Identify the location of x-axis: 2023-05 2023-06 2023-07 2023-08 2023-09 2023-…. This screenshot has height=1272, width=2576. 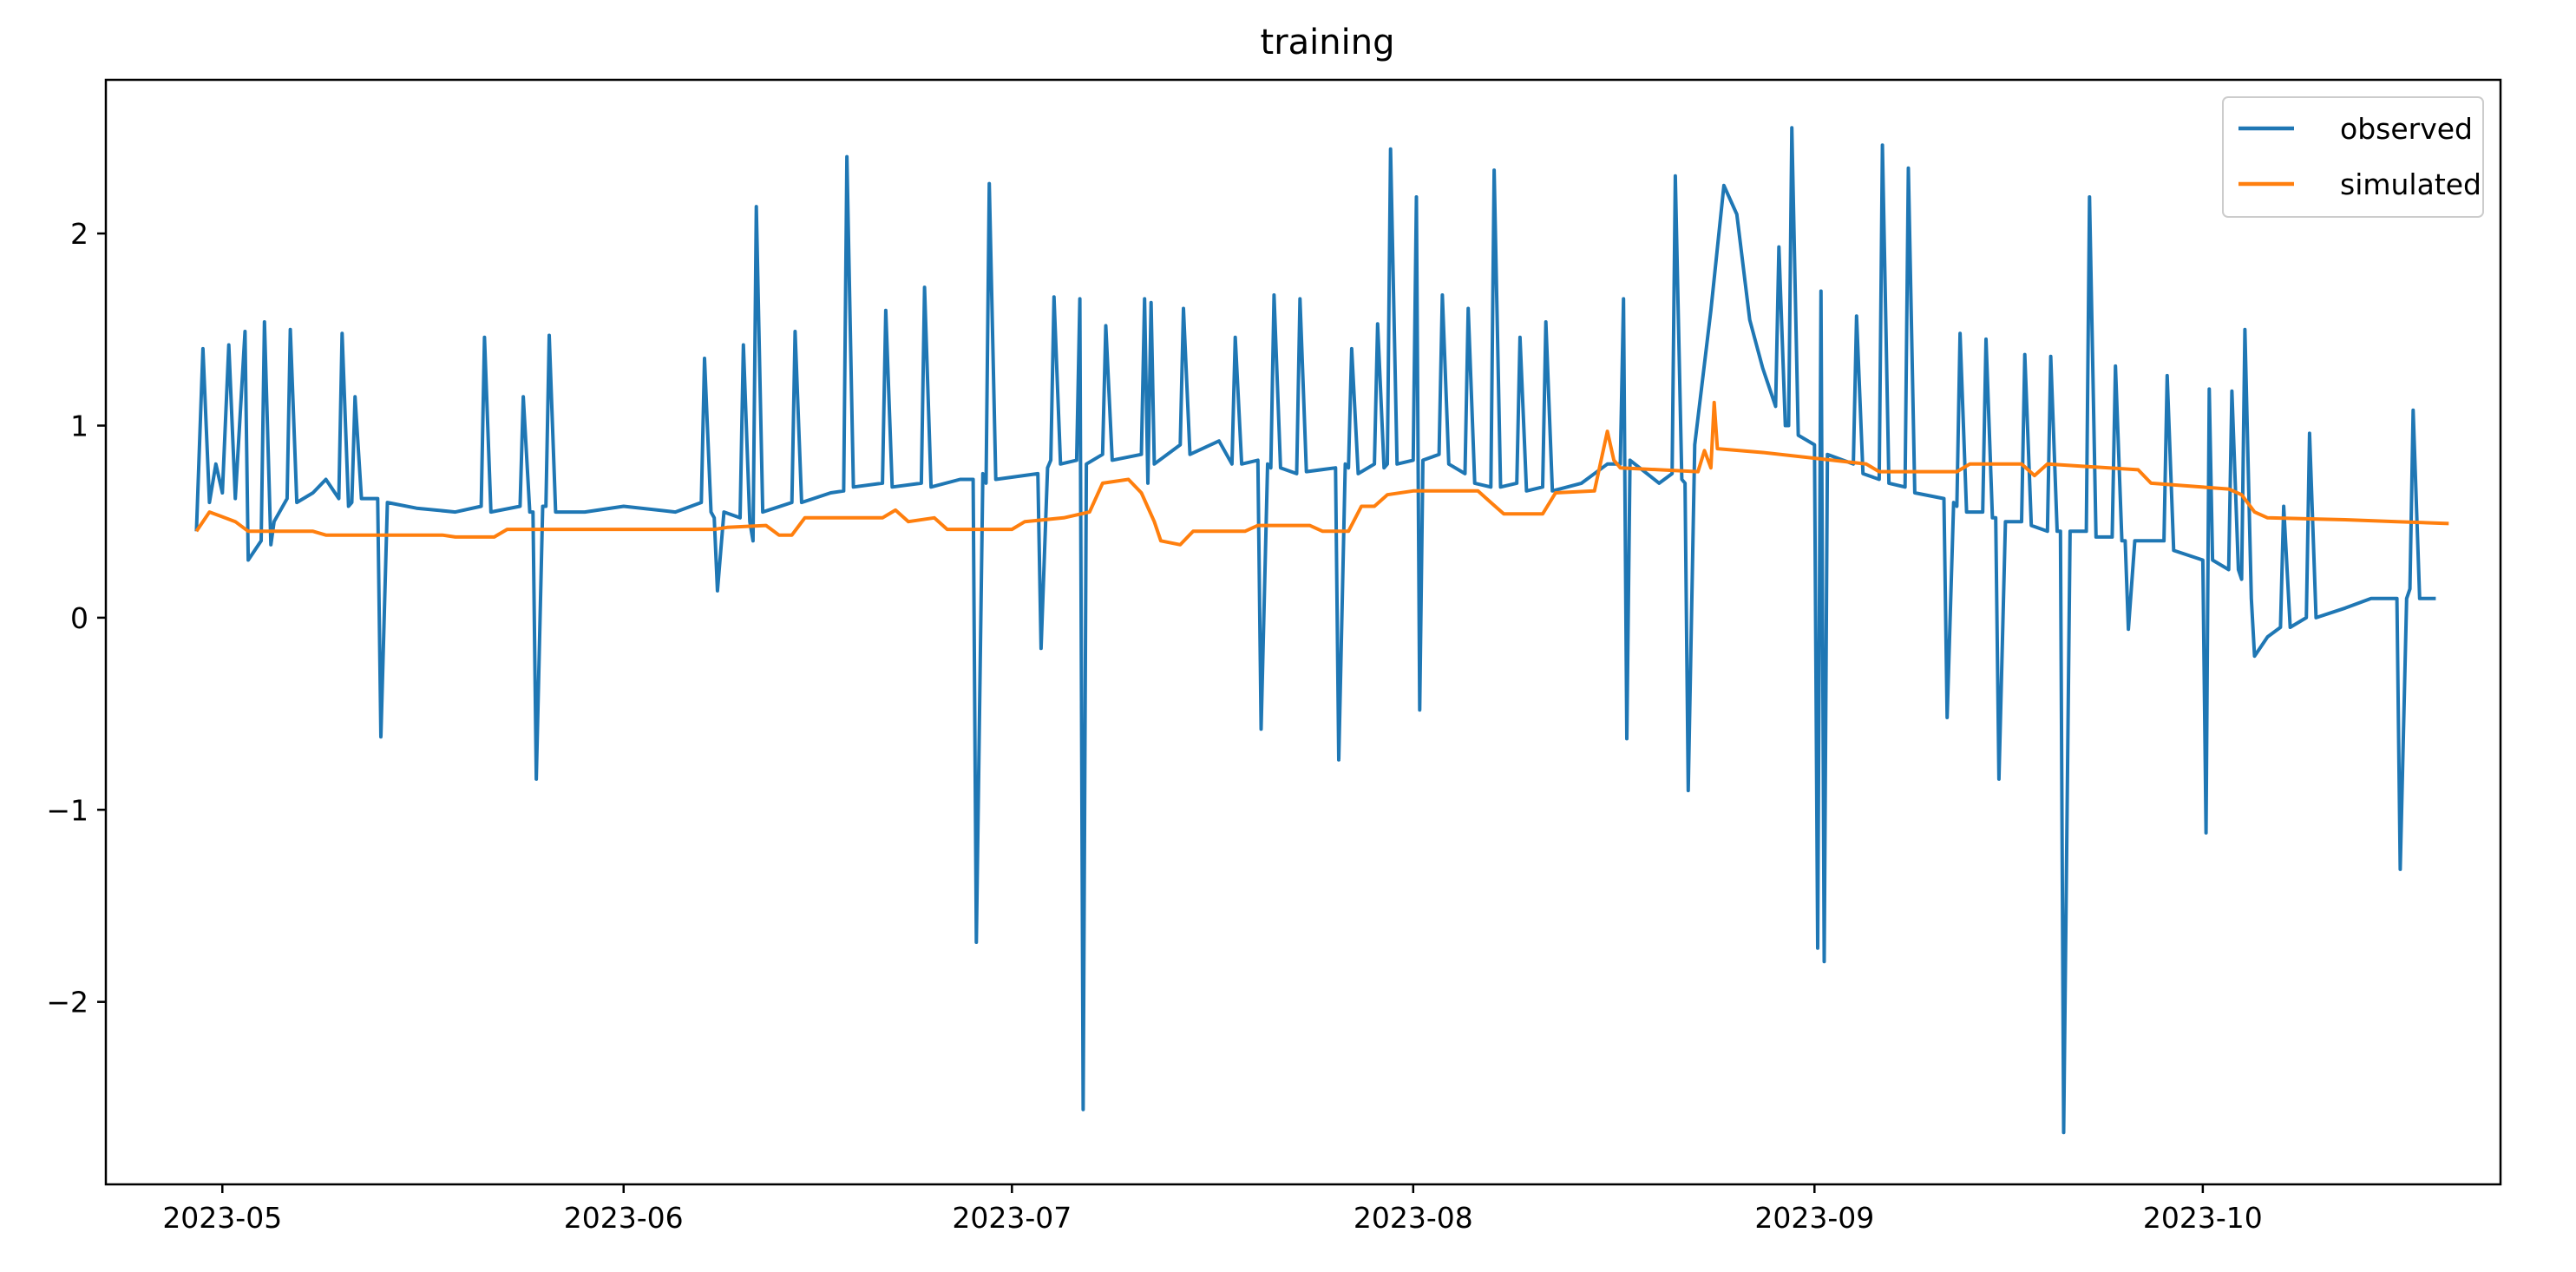
(1212, 1209).